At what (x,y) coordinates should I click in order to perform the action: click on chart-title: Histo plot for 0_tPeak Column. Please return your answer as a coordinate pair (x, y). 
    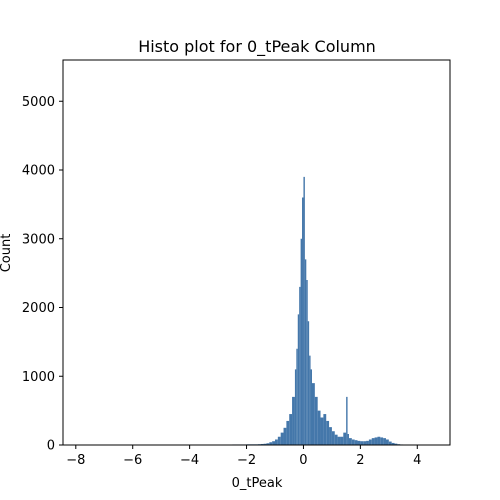
    Looking at the image, I should click on (257, 47).